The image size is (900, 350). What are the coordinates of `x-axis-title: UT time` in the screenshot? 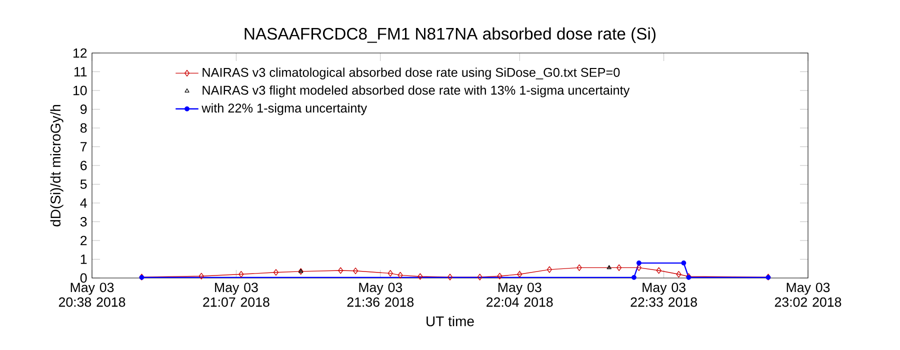 It's located at (450, 321).